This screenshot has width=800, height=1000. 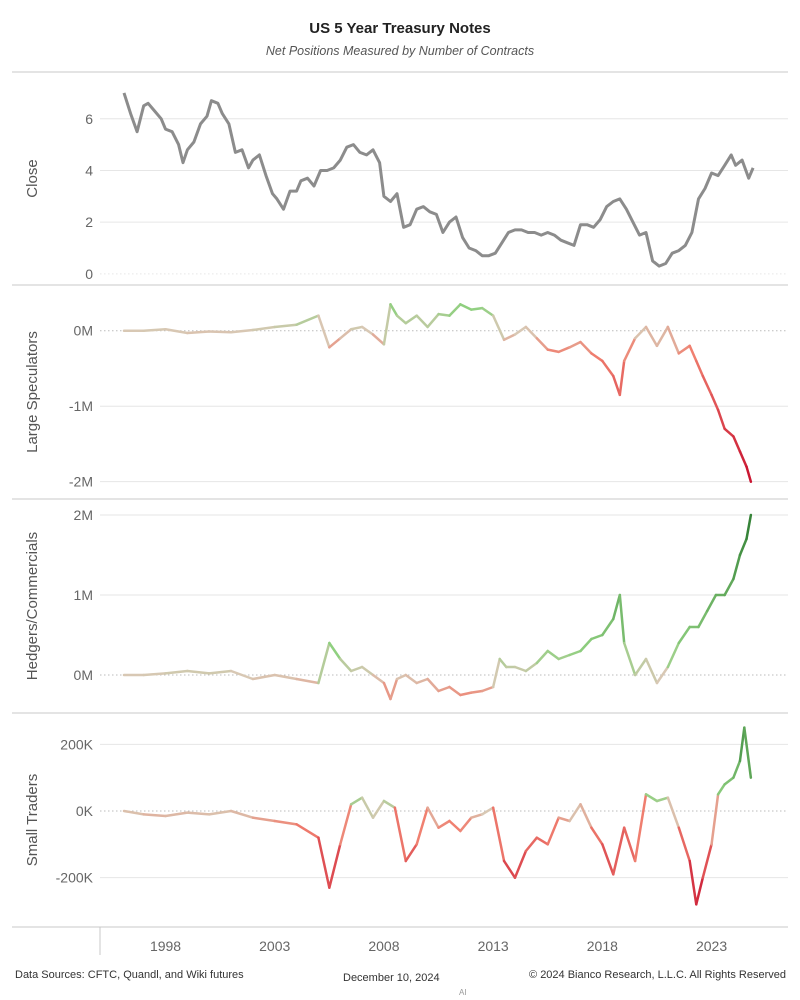 What do you see at coordinates (81, 482) in the screenshot?
I see `y-tick-label: -2M` at bounding box center [81, 482].